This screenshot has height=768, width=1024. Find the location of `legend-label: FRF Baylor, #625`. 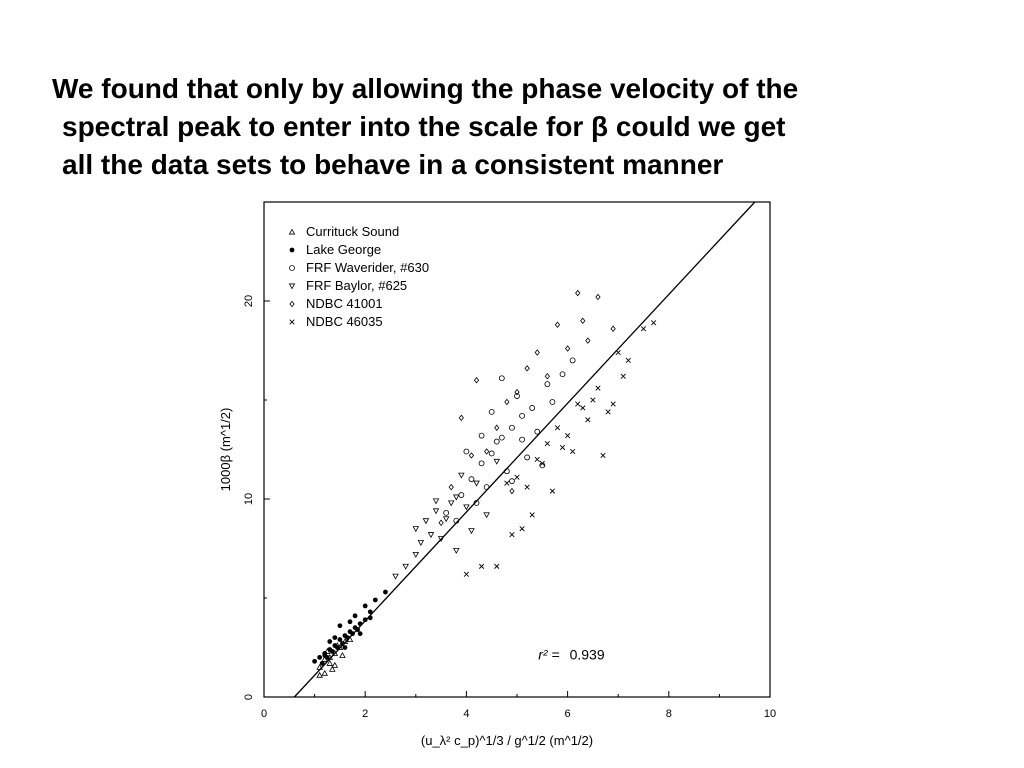

legend-label: FRF Baylor, #625 is located at coordinates (356, 285).